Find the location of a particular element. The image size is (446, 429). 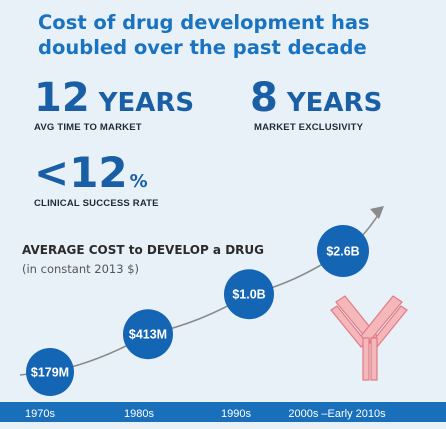

stat-avg-time-number: 12 is located at coordinates (62, 98).